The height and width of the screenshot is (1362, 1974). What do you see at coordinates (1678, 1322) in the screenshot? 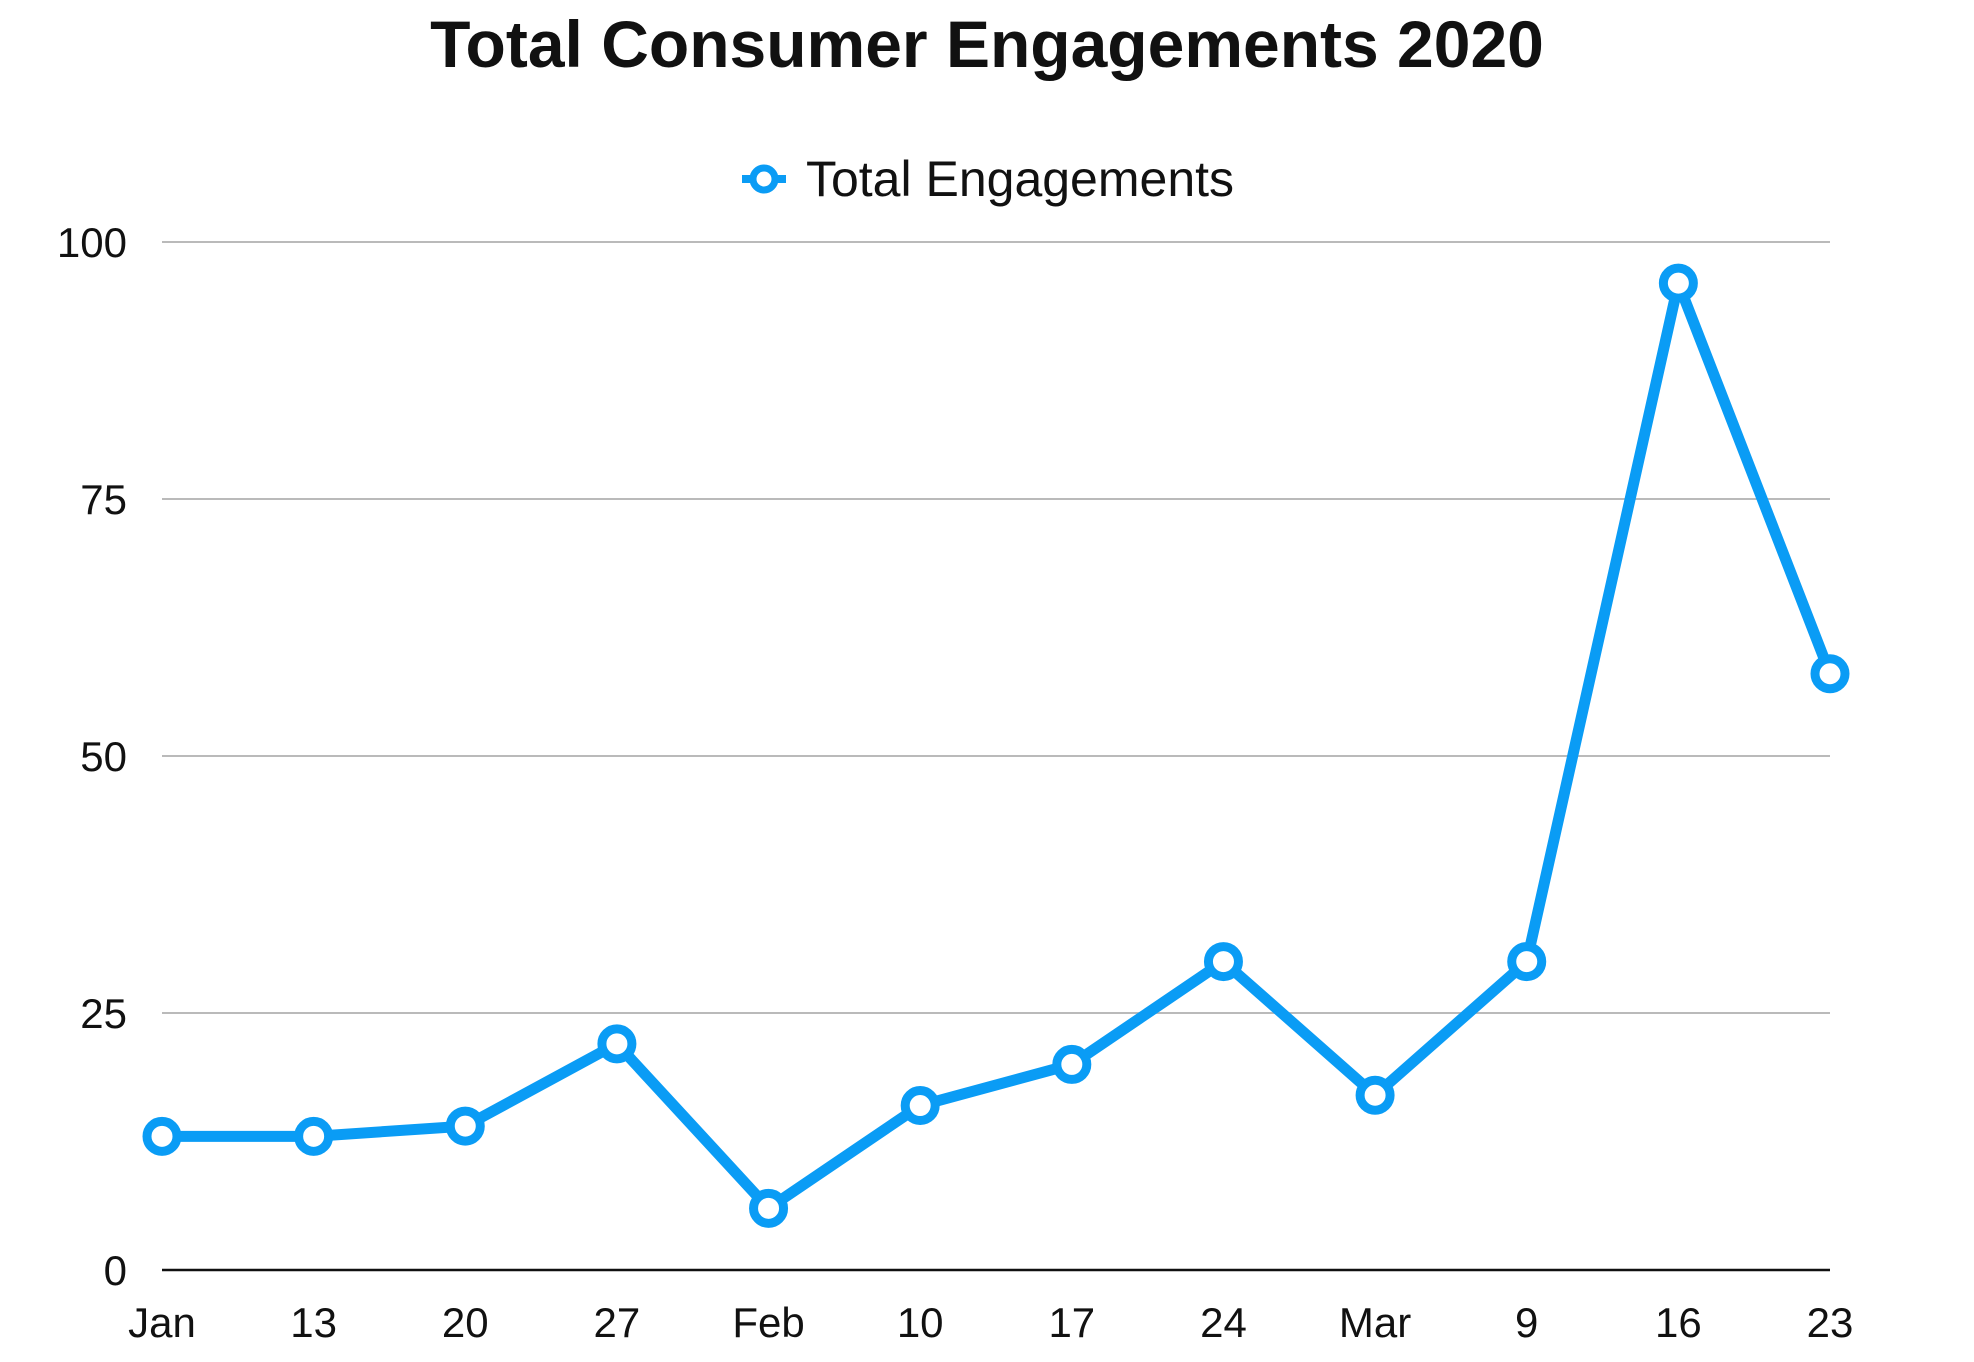
I see `x-tick-label: 16` at bounding box center [1678, 1322].